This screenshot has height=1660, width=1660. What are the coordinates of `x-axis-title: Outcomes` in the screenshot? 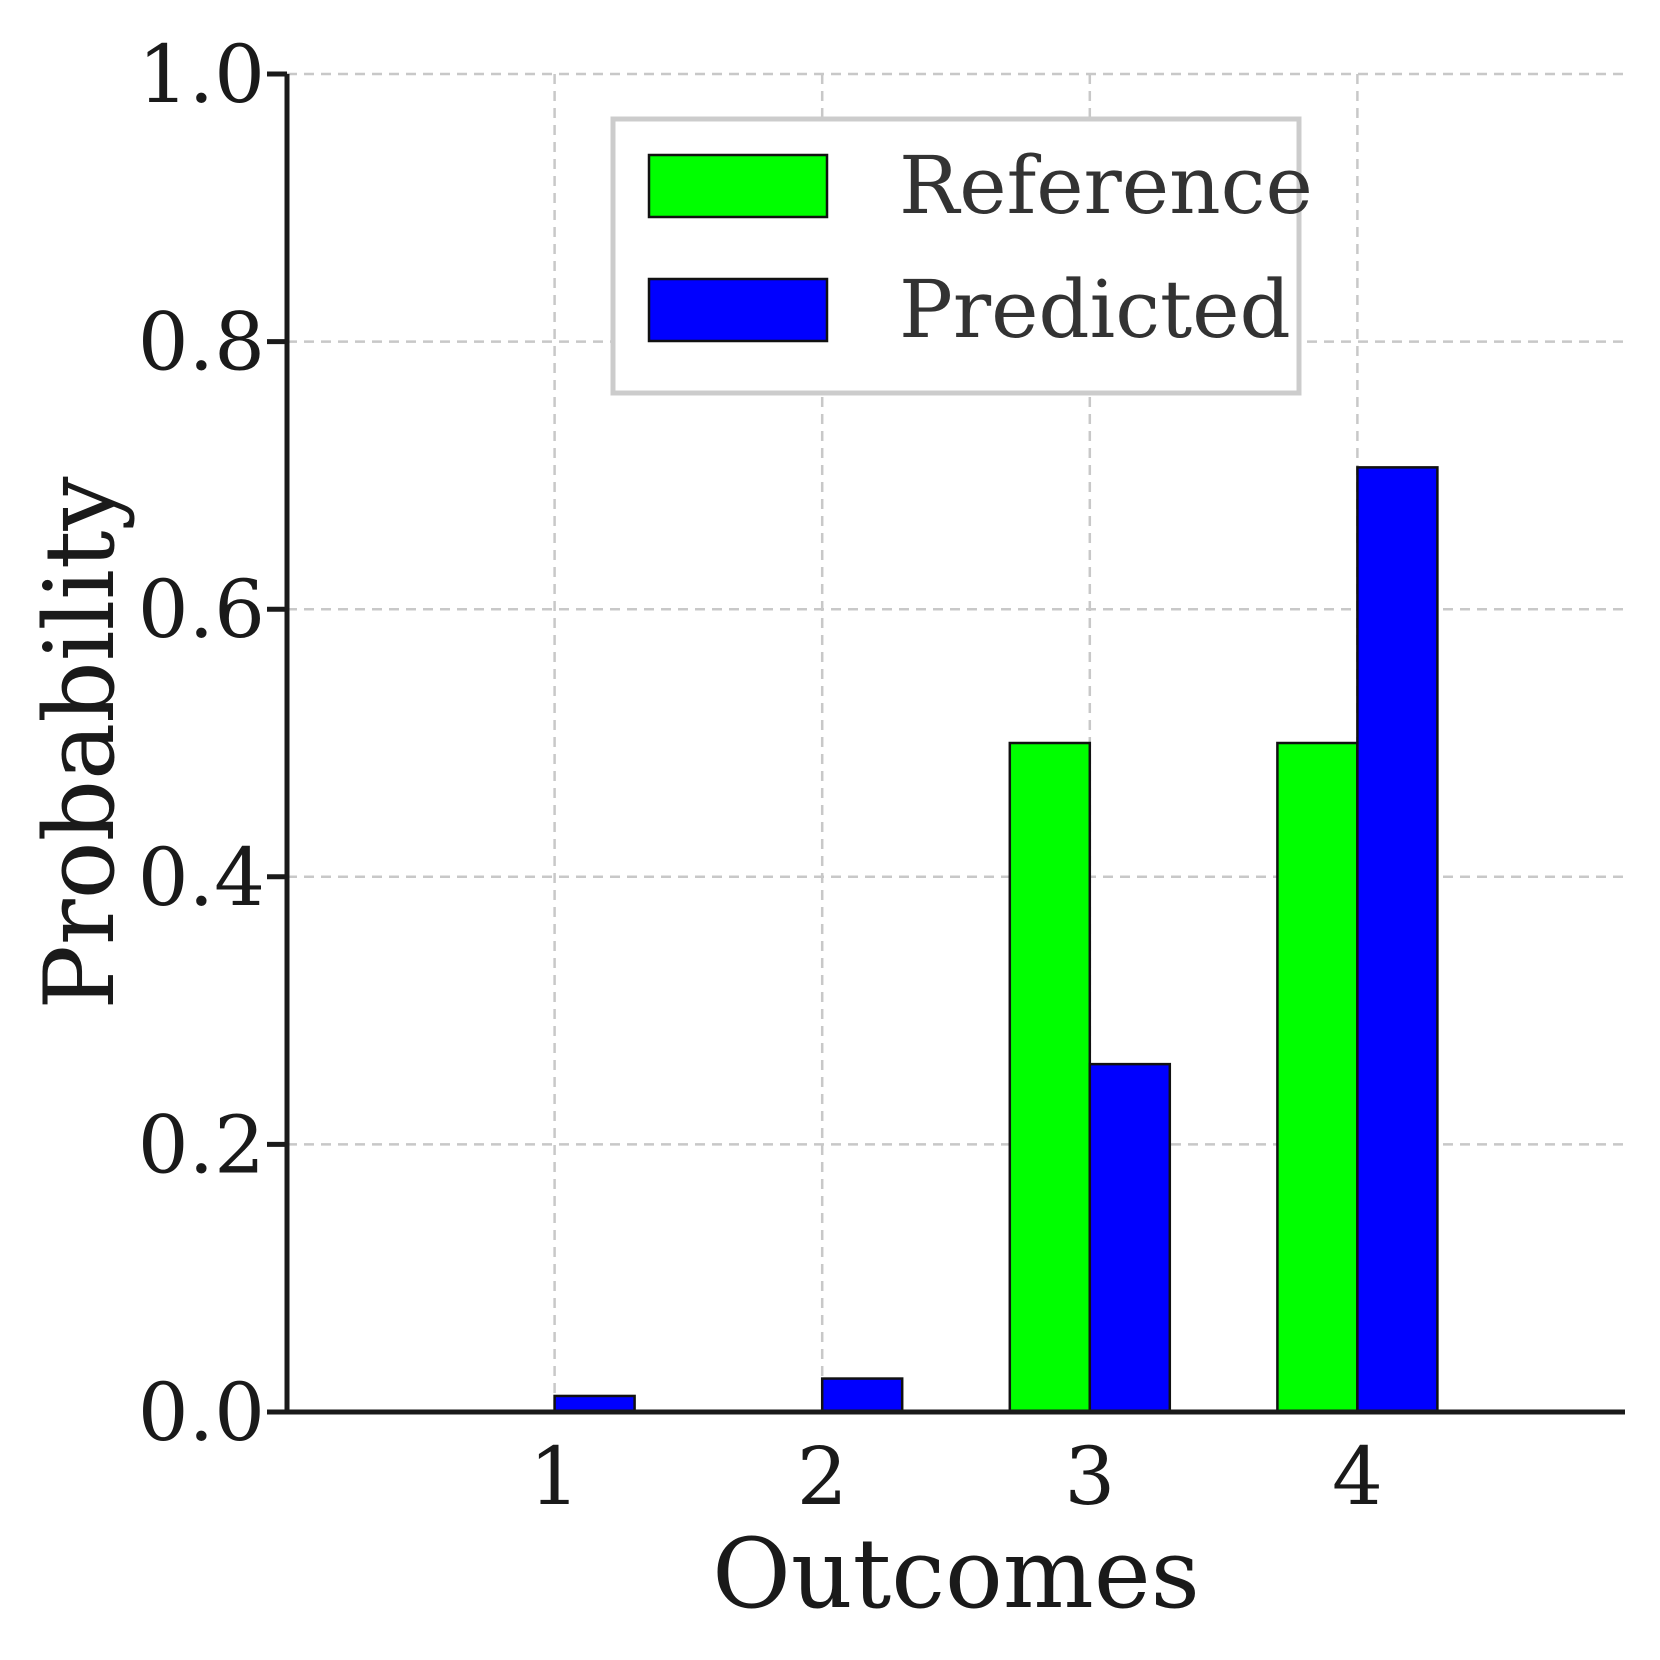 It's located at (956, 1574).